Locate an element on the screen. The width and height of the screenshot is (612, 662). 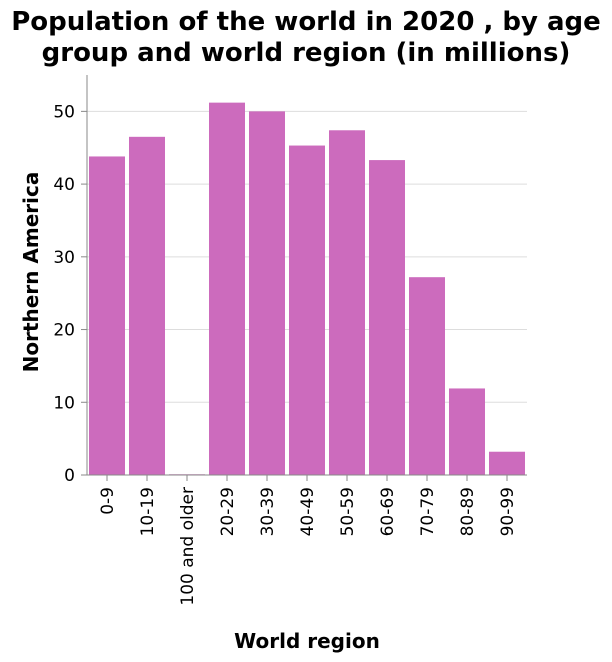
chart-title-line-1: Population of the world in 2020 , by age is located at coordinates (306, 22).